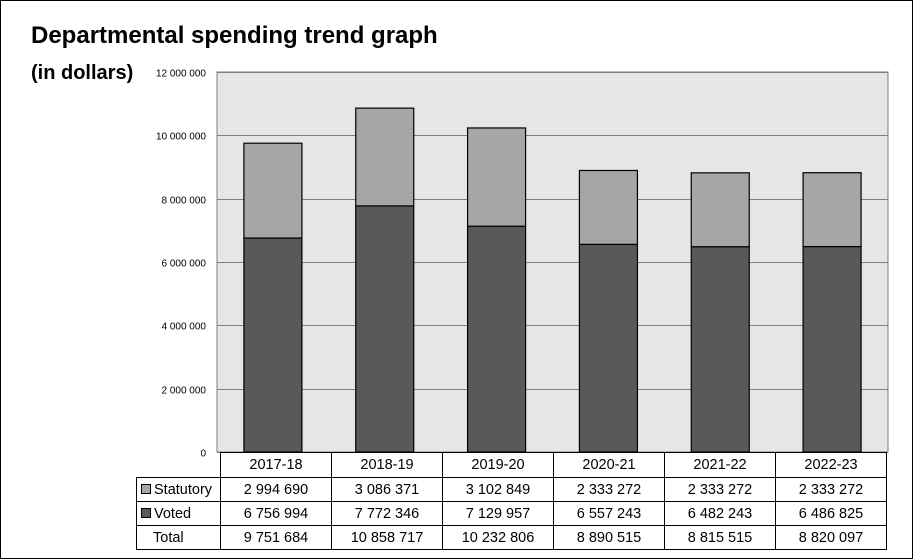  I want to click on table-cell: 8 815 515, so click(720, 537).